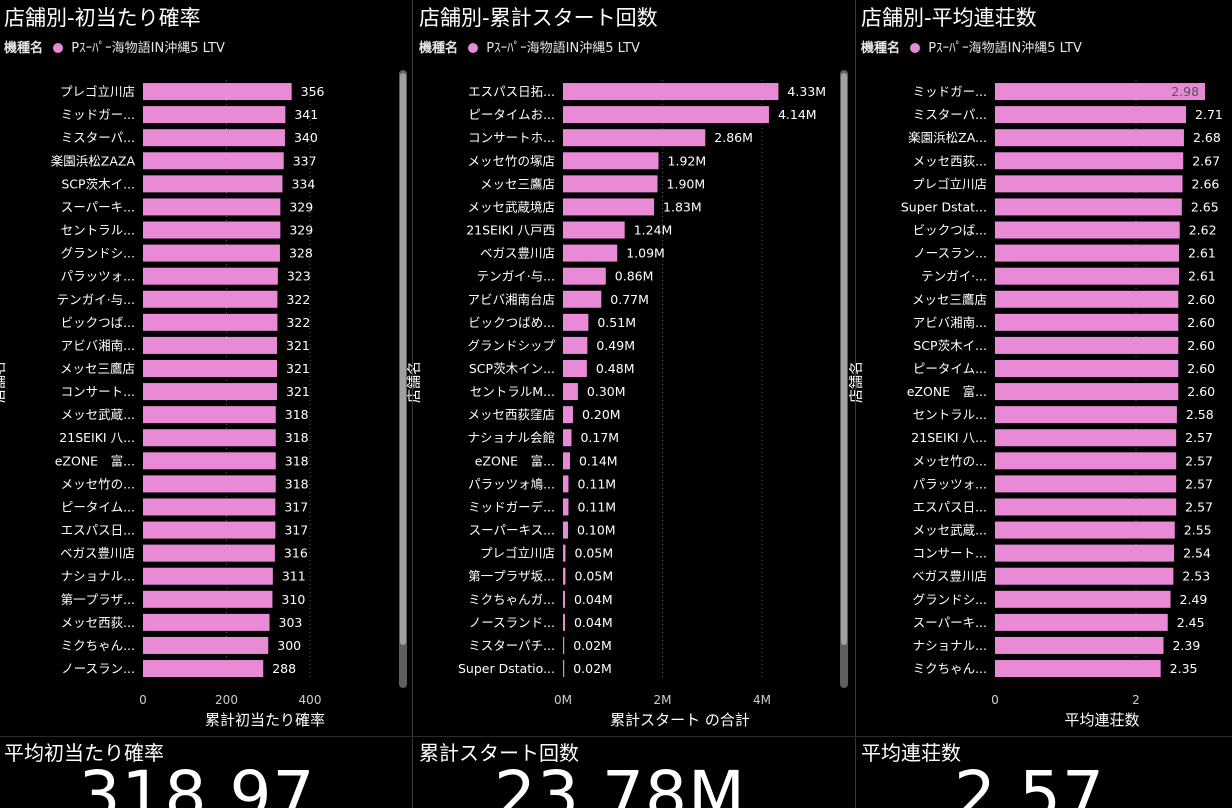 The width and height of the screenshot is (1232, 808). What do you see at coordinates (1102, 720) in the screenshot?
I see `x-axis-label: 平均連荘数` at bounding box center [1102, 720].